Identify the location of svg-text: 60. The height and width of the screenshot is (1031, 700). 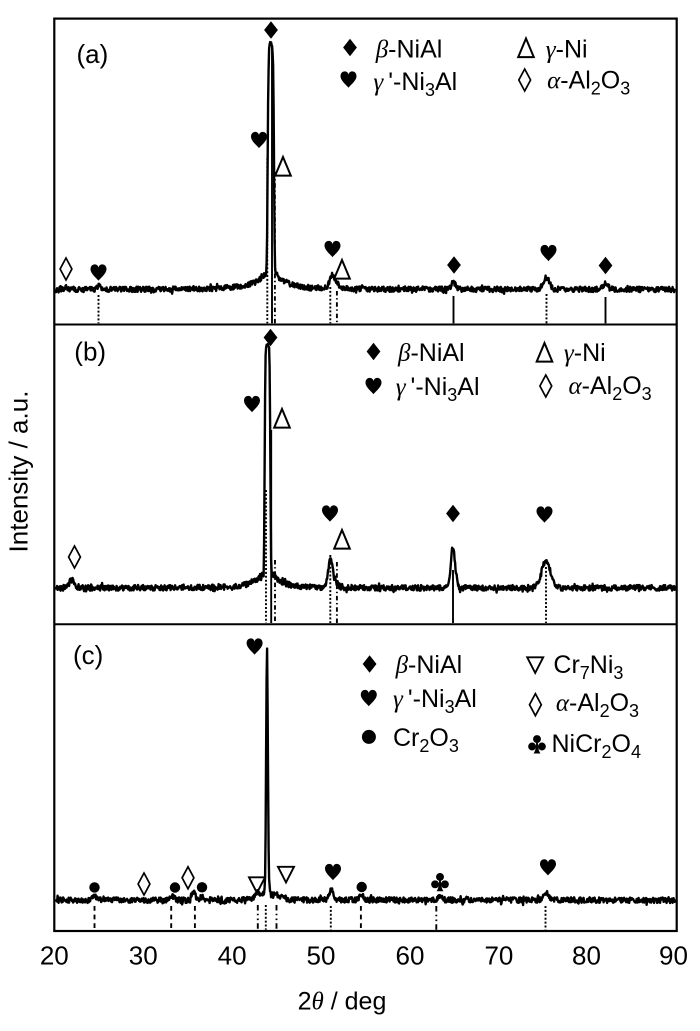
(410, 956).